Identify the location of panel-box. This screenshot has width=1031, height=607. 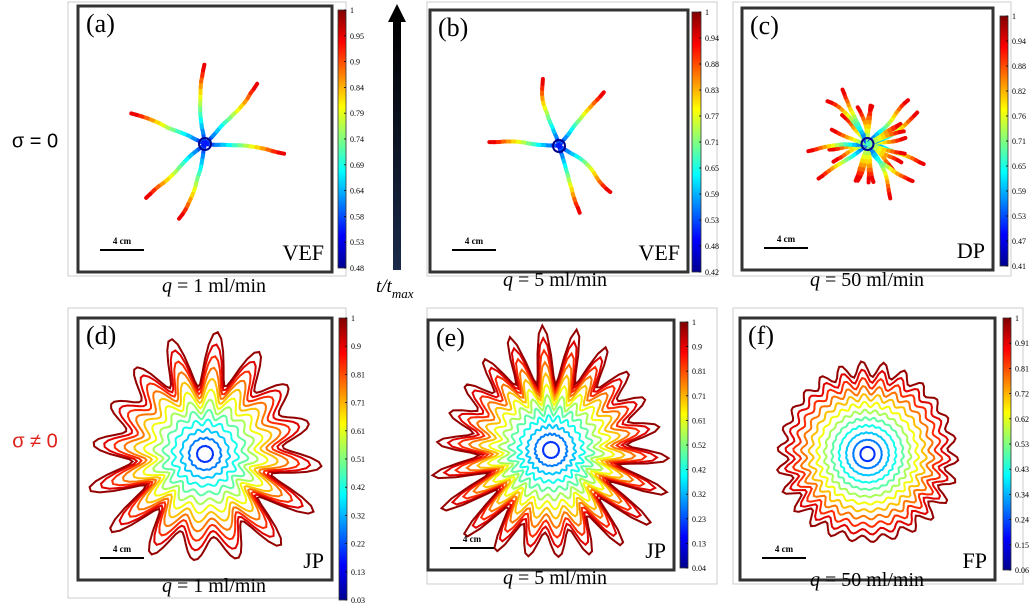
(867, 449).